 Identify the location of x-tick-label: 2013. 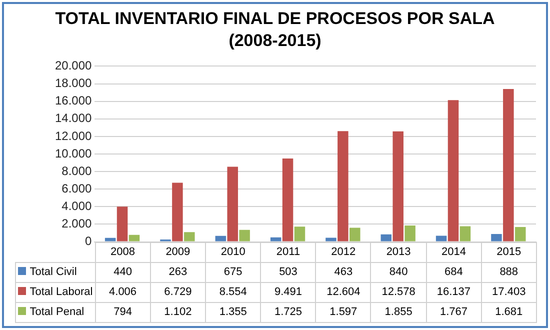
(398, 252).